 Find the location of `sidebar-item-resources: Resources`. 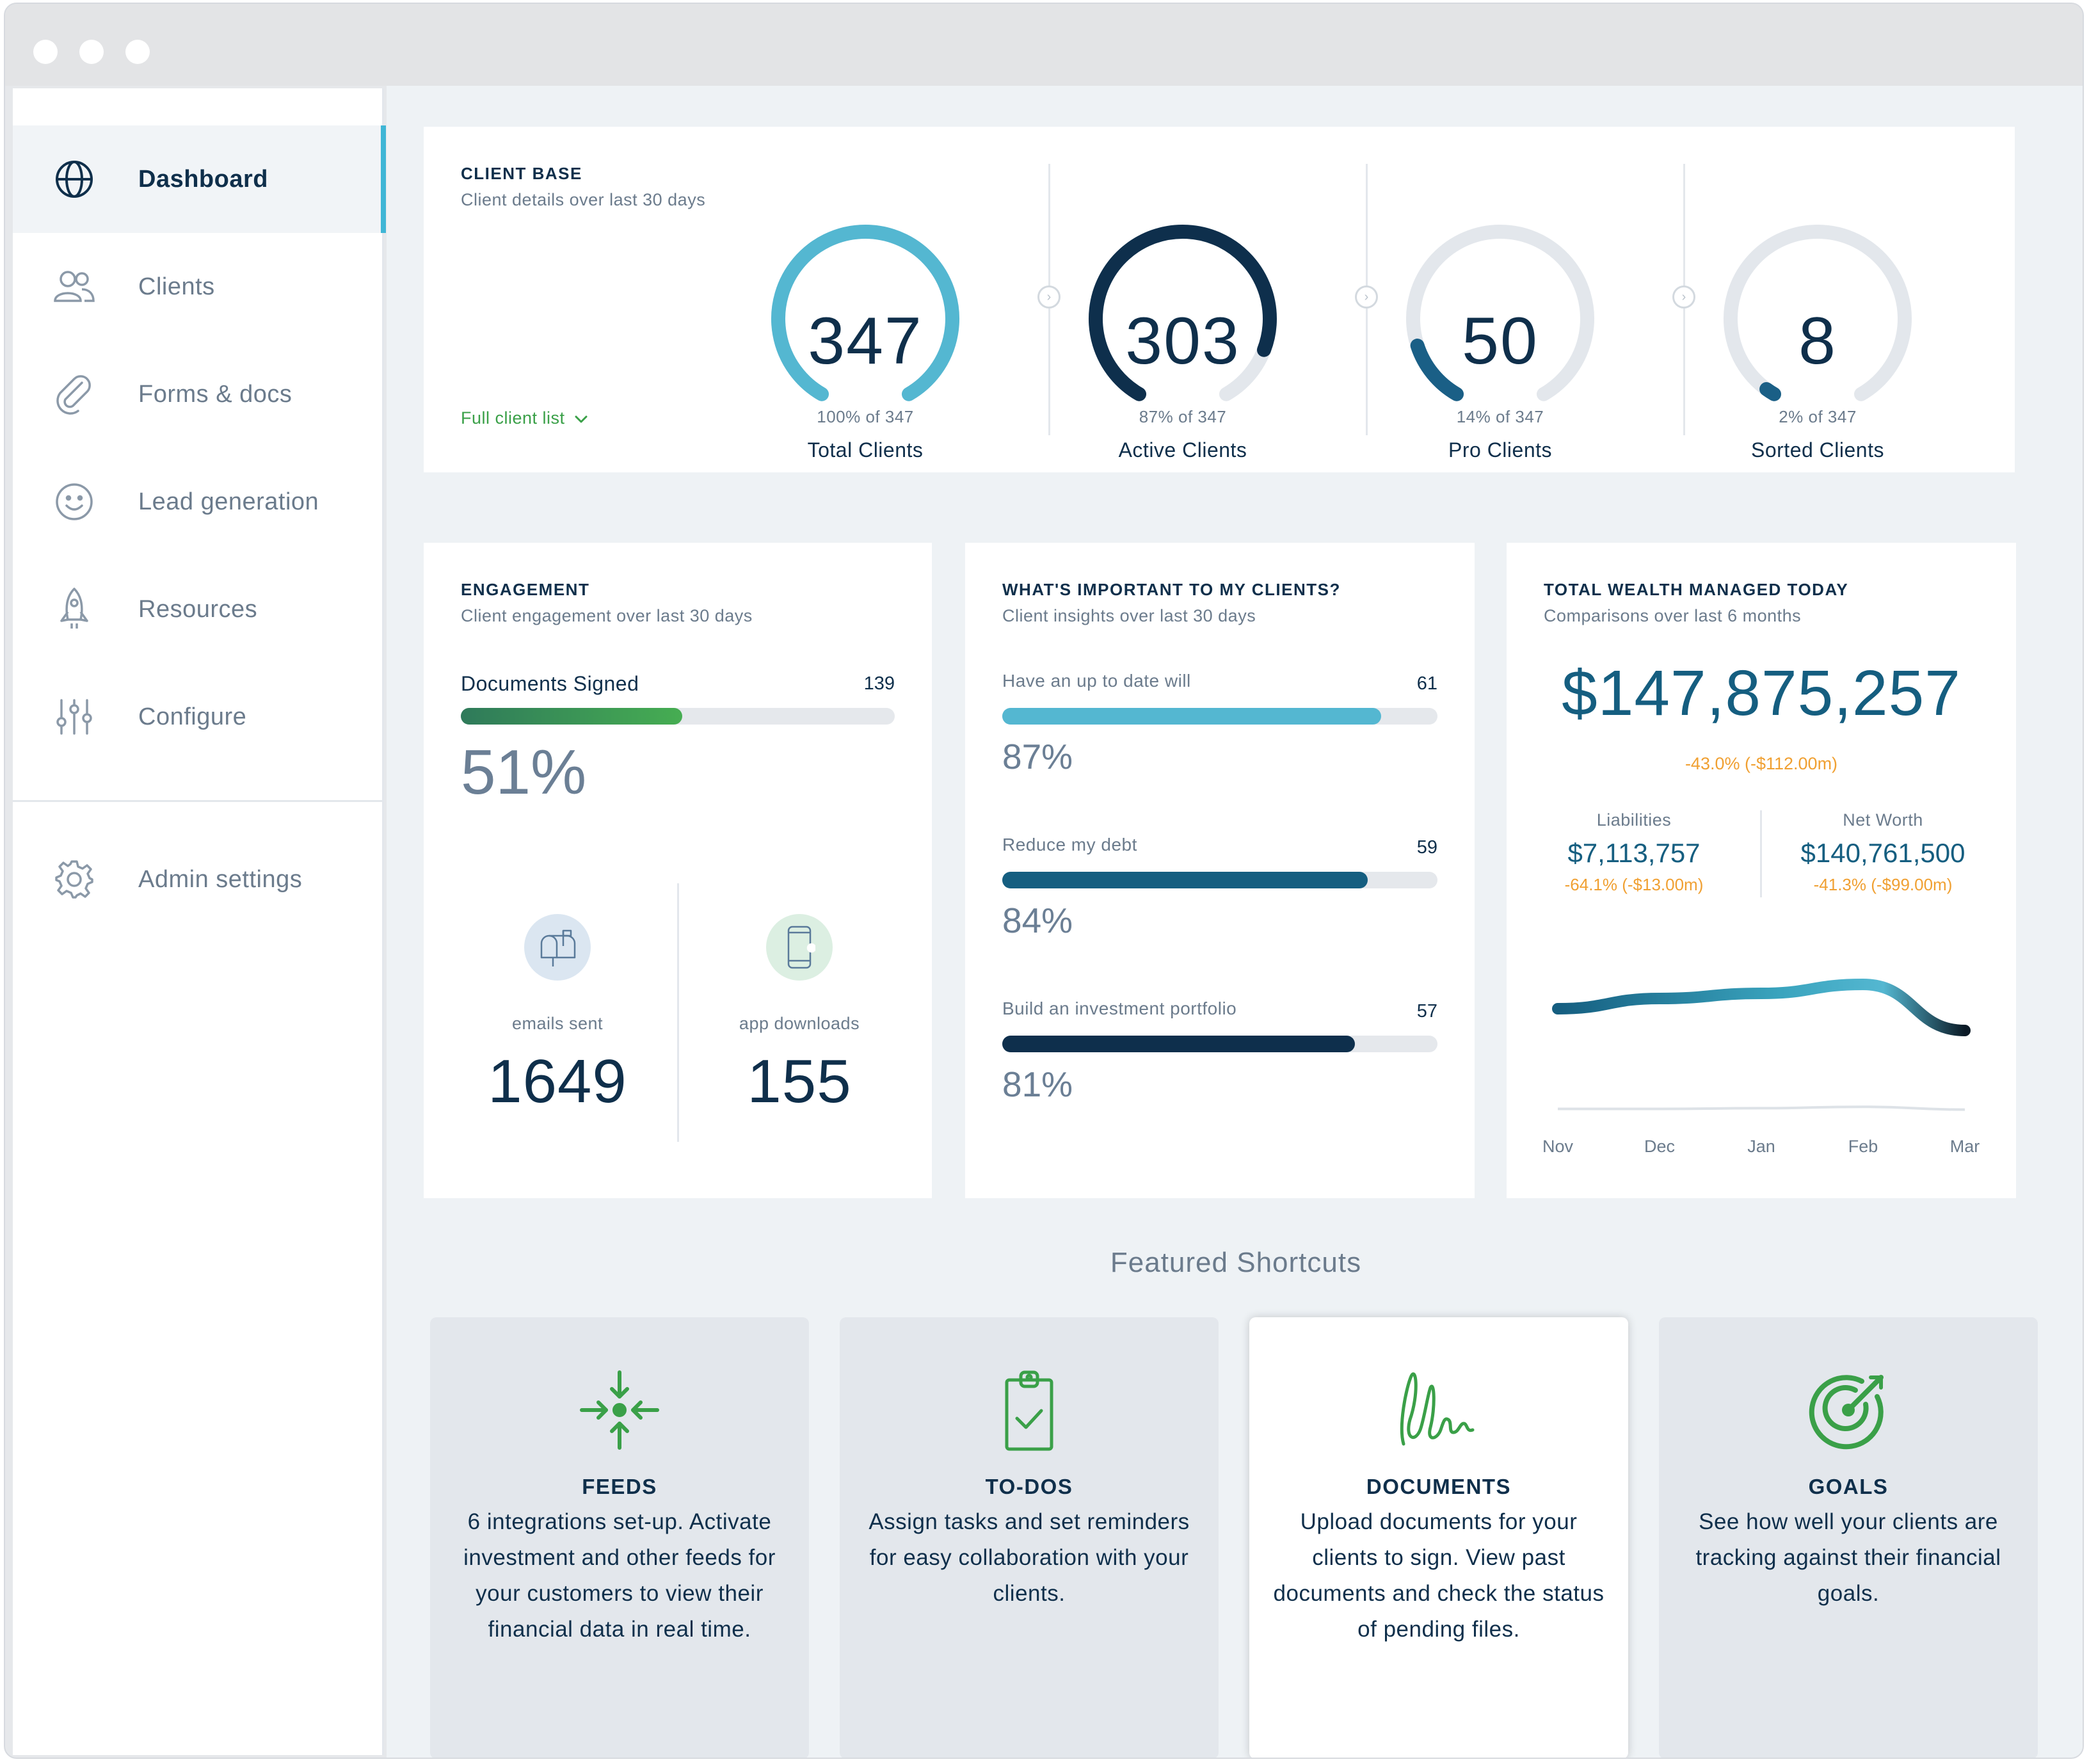

sidebar-item-resources: Resources is located at coordinates (198, 609).